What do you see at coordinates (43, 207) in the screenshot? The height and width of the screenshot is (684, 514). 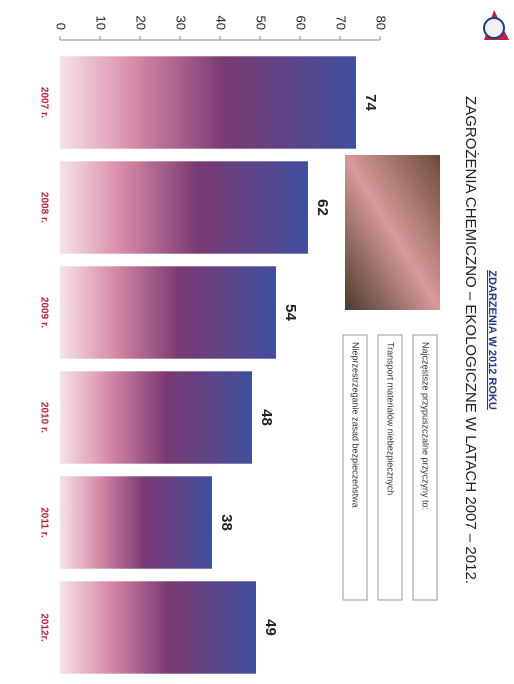 I see `x-tick-label: 2008 r.` at bounding box center [43, 207].